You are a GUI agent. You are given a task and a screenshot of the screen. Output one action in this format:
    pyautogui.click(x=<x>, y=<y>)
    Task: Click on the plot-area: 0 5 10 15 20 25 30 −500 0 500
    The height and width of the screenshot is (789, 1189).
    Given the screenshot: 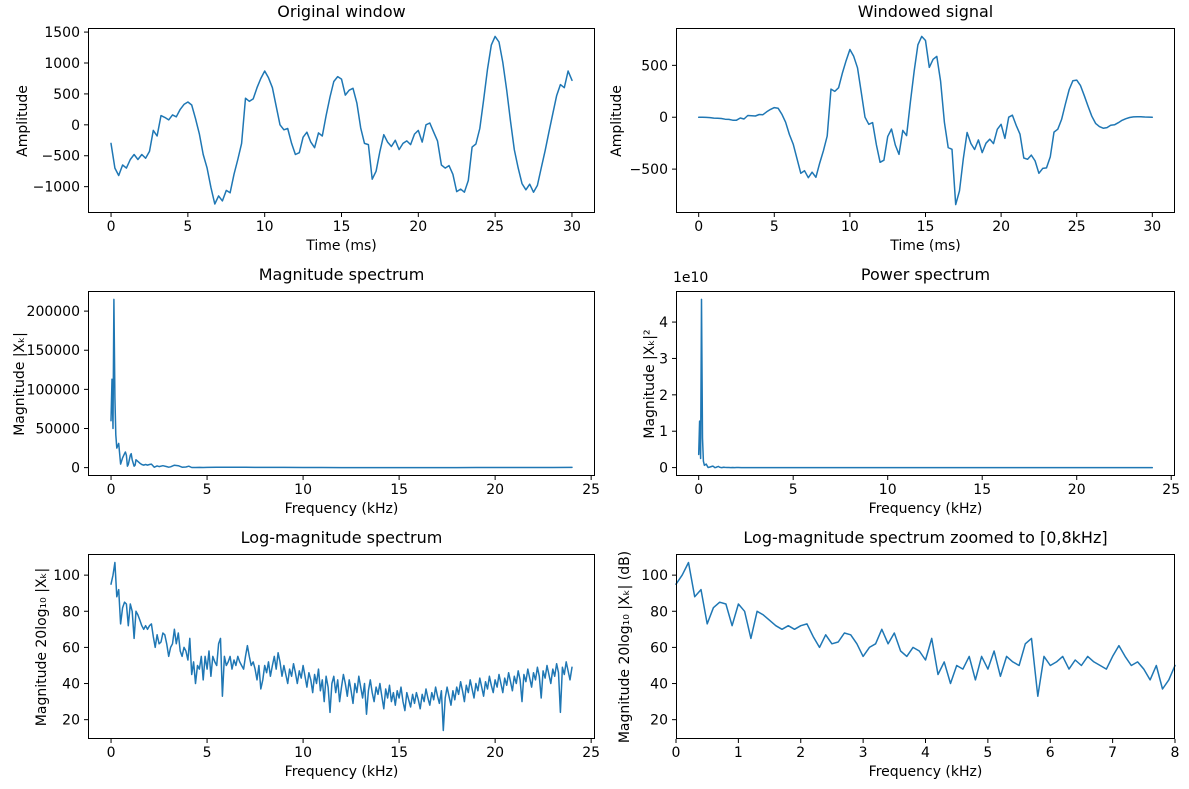 What is the action you would take?
    pyautogui.click(x=902, y=131)
    